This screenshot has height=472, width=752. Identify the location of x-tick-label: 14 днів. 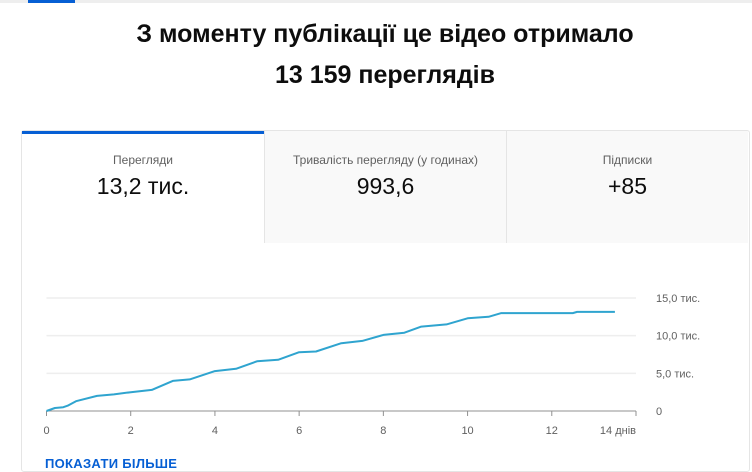
(618, 431).